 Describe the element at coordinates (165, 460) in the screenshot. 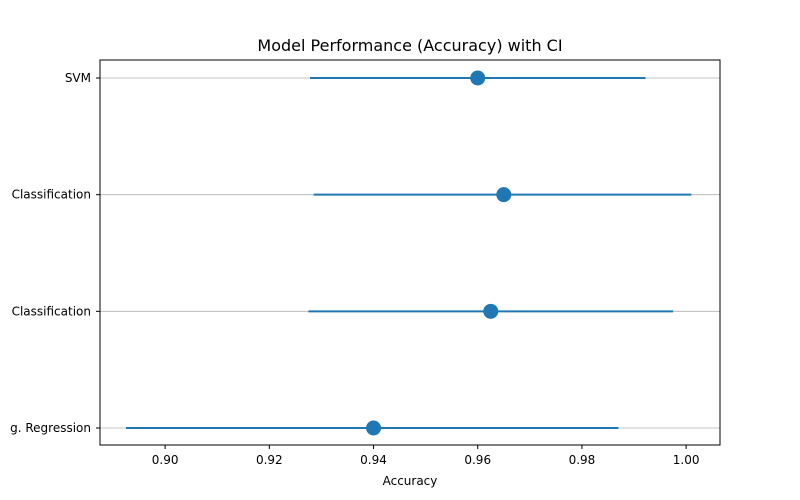

I see `x-tick-label: 0.90` at that location.